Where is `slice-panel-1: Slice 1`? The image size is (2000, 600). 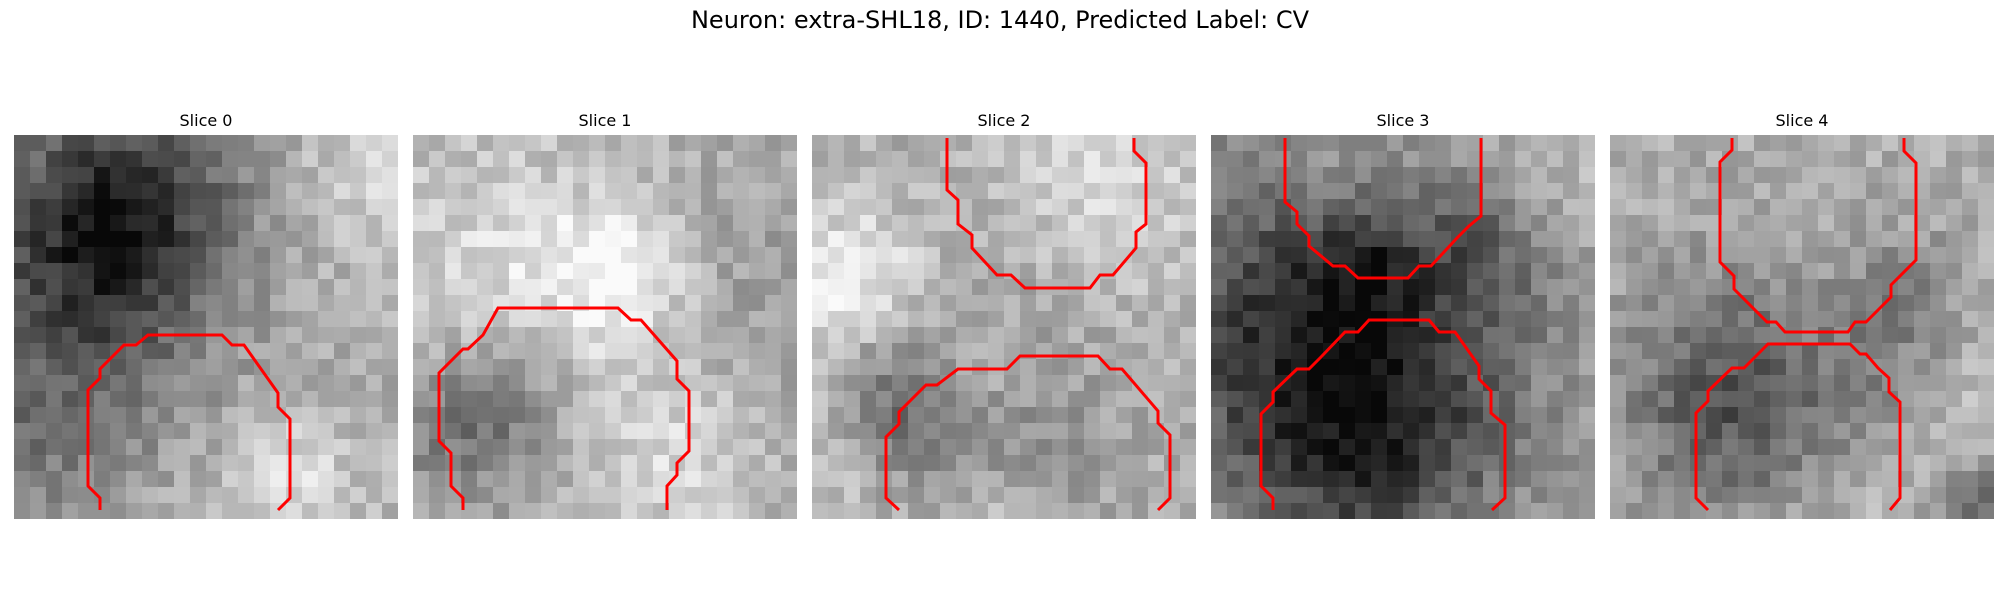 slice-panel-1: Slice 1 is located at coordinates (605, 314).